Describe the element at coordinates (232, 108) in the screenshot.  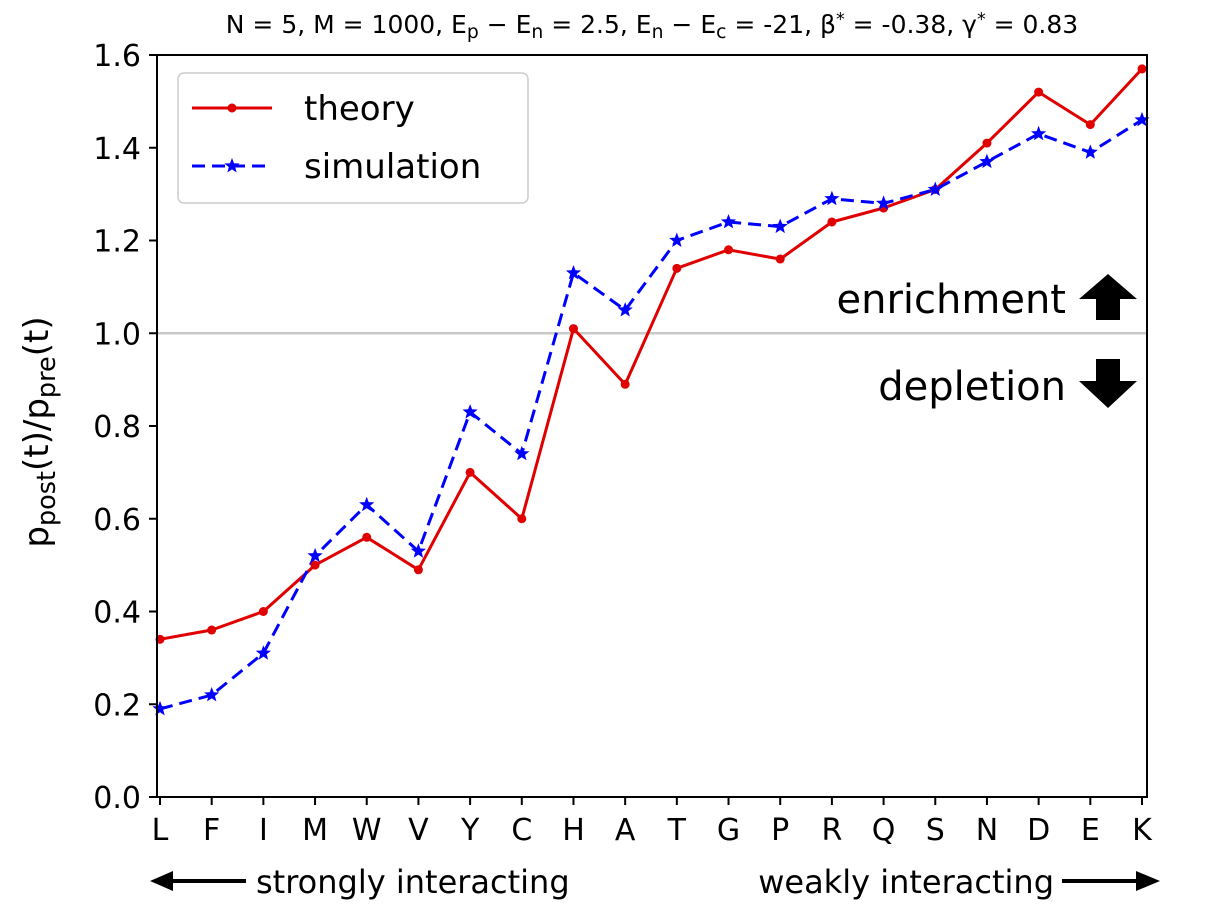
I see `legend-marker-theory` at that location.